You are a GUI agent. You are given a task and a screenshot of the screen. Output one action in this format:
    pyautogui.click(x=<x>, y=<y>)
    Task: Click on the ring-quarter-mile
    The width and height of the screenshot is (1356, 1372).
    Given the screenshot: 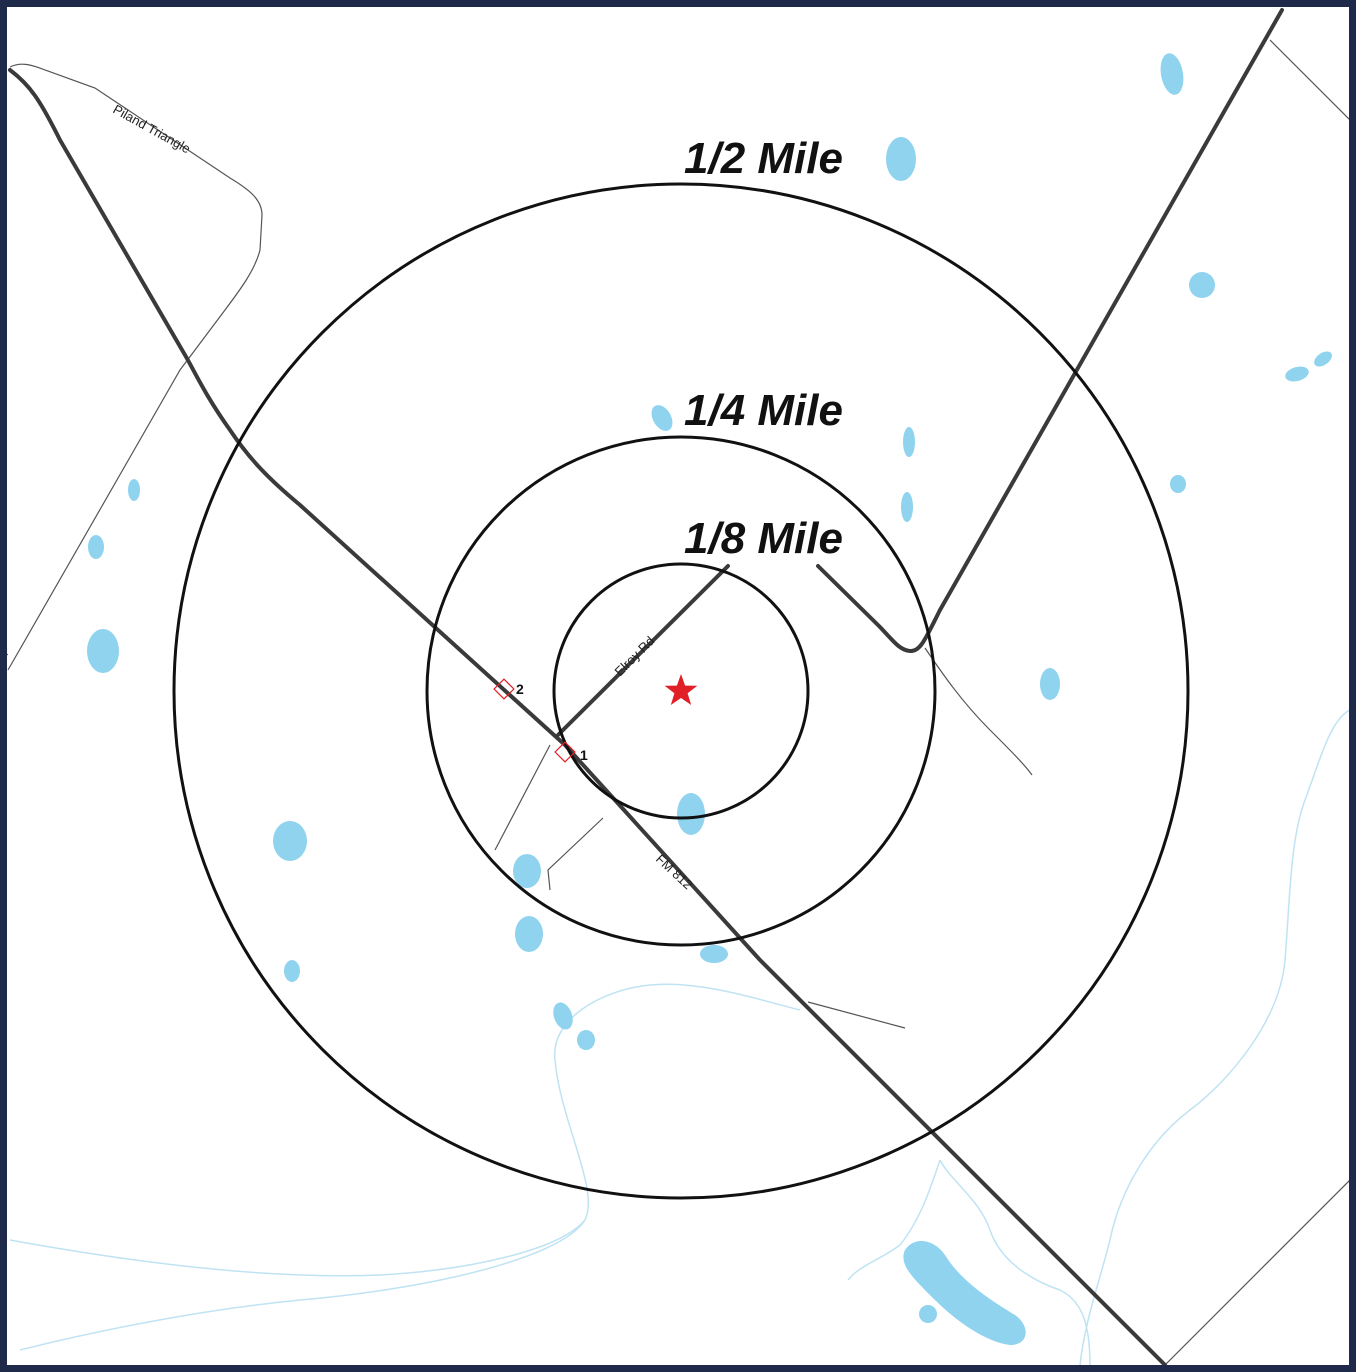 What is the action you would take?
    pyautogui.click(x=681, y=691)
    